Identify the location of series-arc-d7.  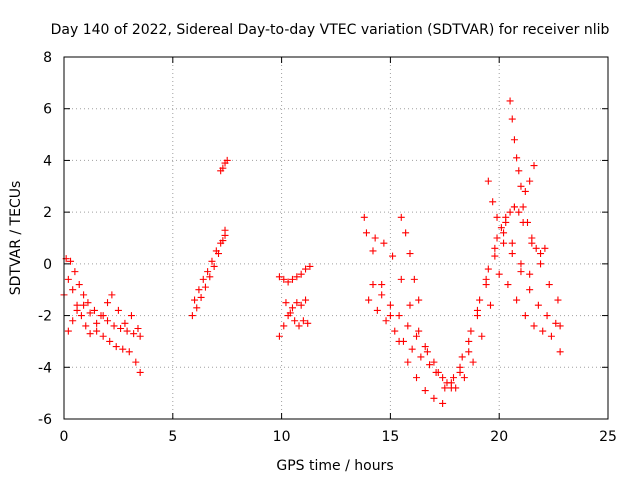
(522, 146).